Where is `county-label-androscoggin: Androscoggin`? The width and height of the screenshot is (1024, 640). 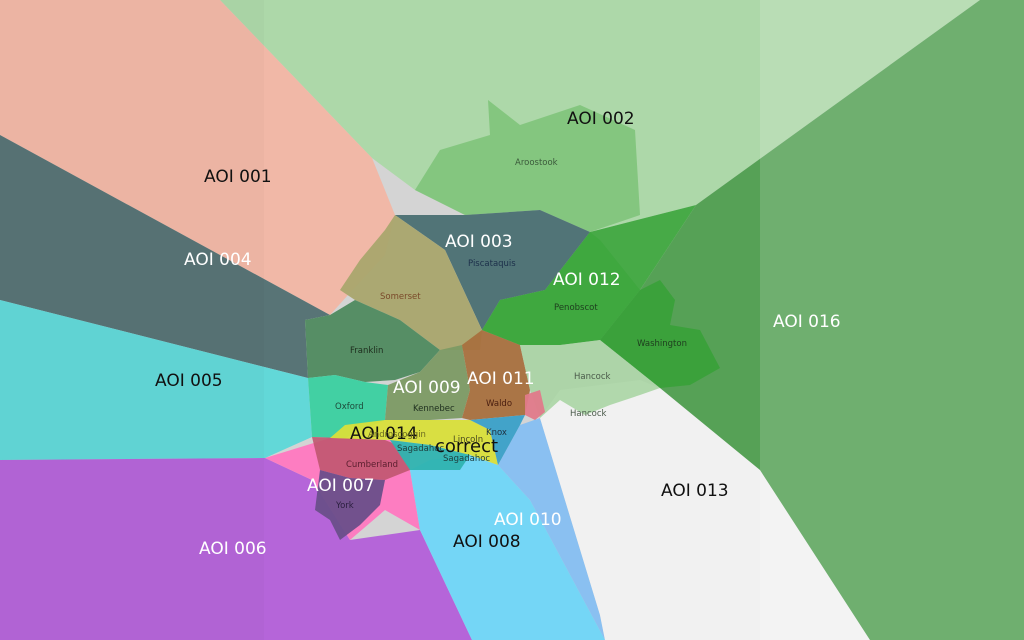
county-label-androscoggin: Androscoggin is located at coordinates (397, 435).